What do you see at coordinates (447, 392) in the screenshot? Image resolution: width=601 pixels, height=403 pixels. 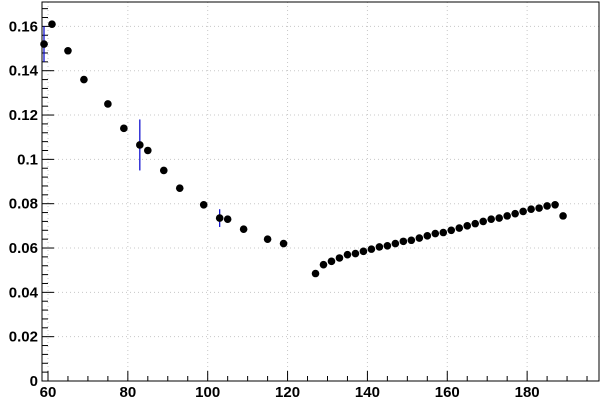 I see `x-tick-label: 160` at bounding box center [447, 392].